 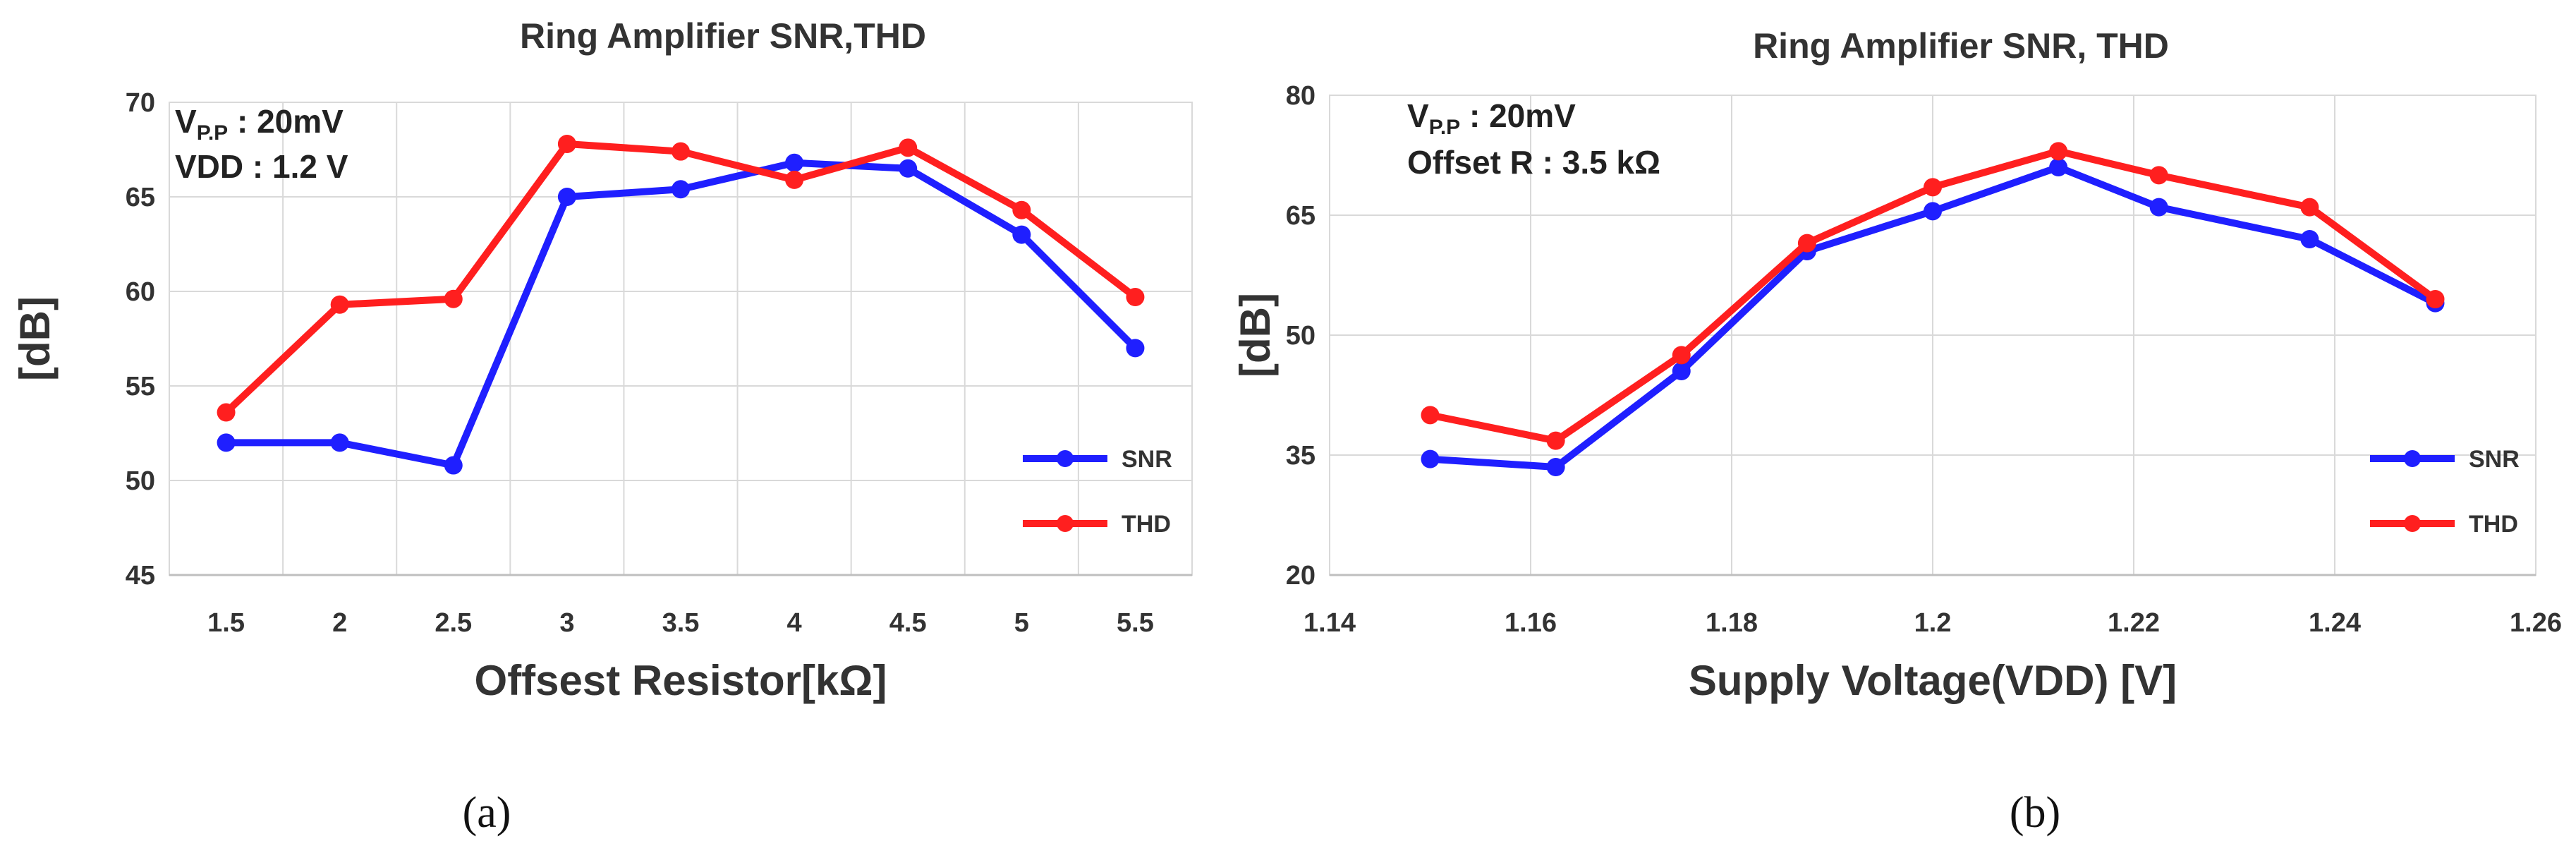 I want to click on y-tick-label: 20, so click(x=1301, y=576).